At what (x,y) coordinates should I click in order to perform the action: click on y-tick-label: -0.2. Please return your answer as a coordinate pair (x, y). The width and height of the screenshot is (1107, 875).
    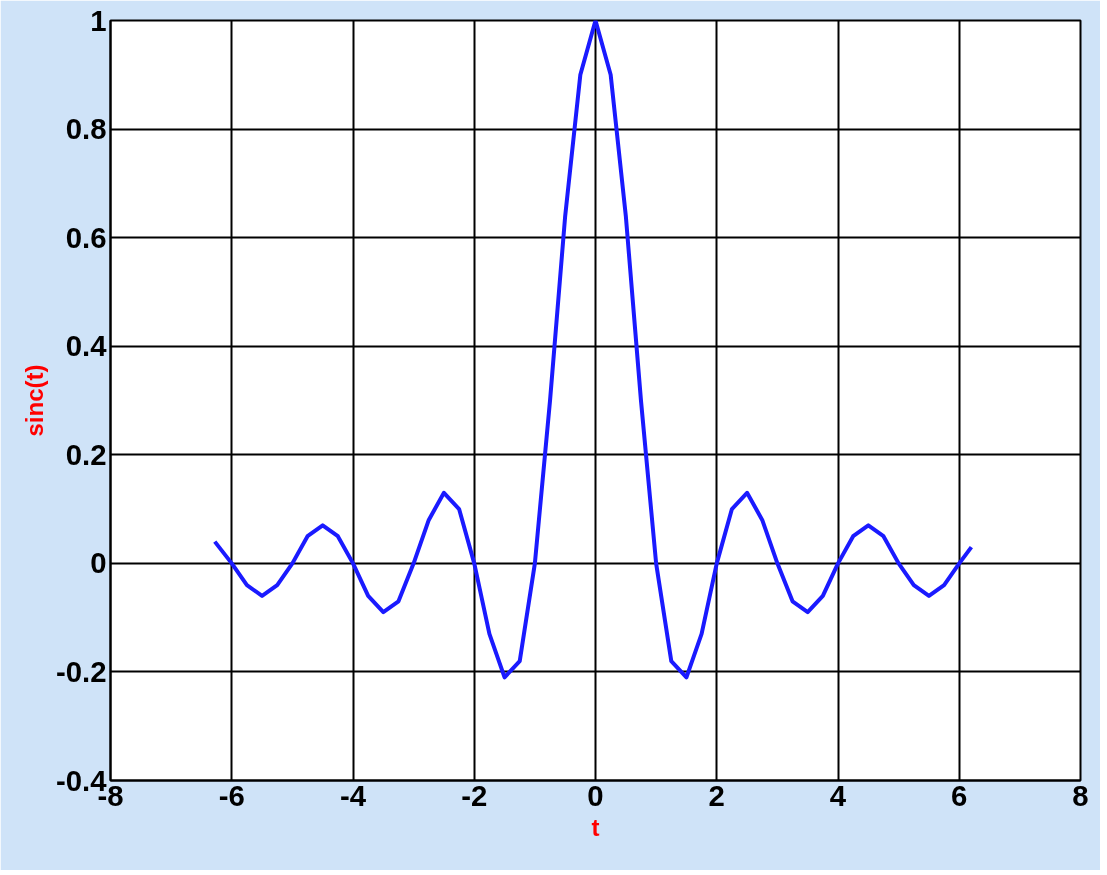
    Looking at the image, I should click on (81, 671).